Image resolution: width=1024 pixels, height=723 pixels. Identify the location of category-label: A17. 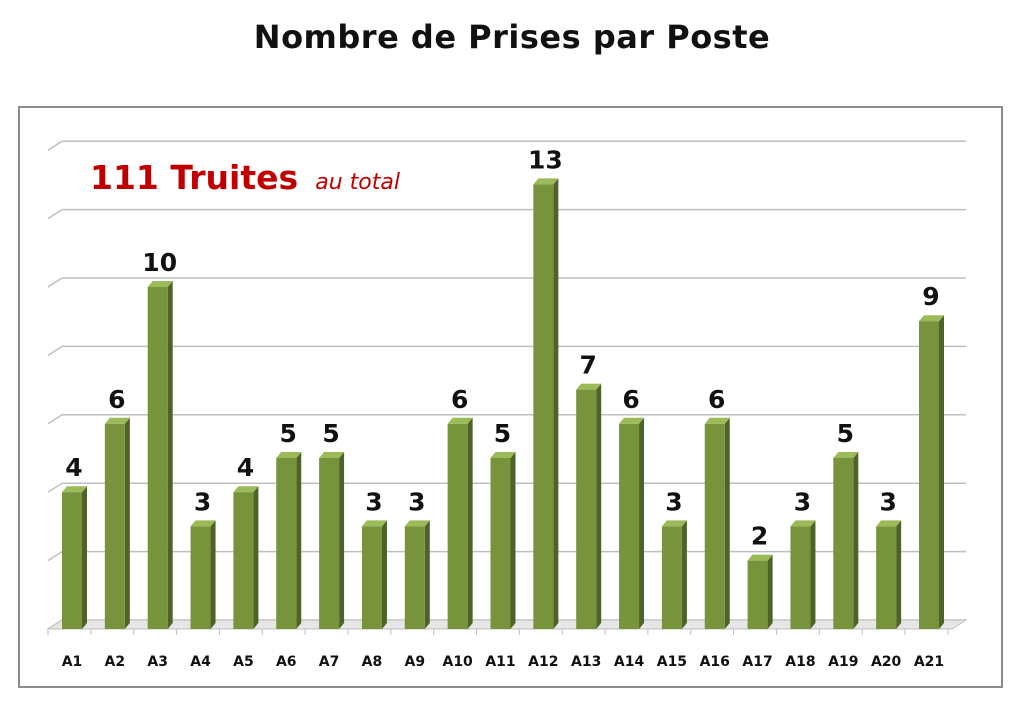
(757, 662).